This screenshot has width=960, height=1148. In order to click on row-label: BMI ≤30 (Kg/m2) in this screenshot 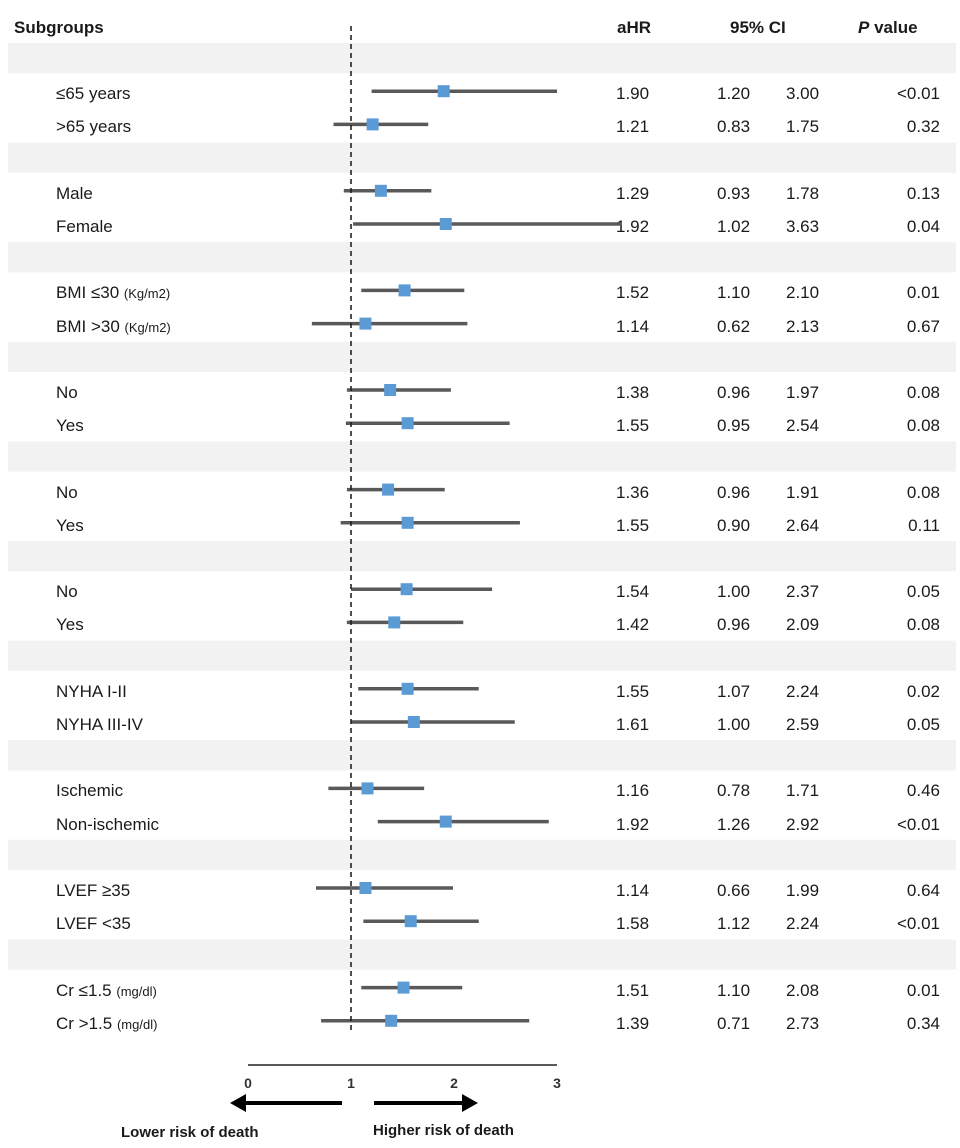, I will do `click(113, 292)`.